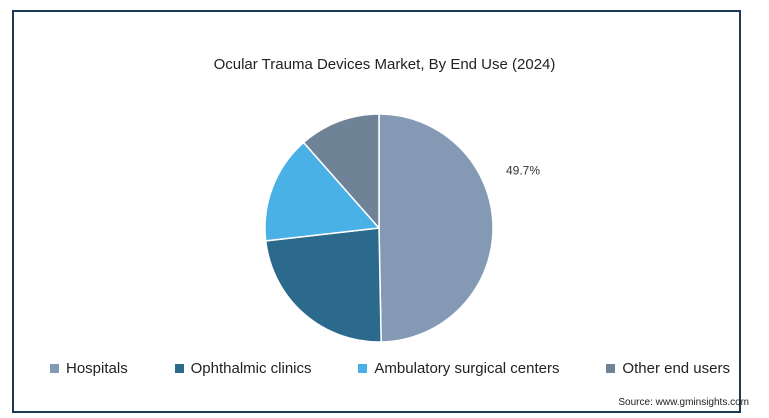 The image size is (769, 418). Describe the element at coordinates (676, 368) in the screenshot. I see `legend-label-other-end-users: Other end users` at that location.